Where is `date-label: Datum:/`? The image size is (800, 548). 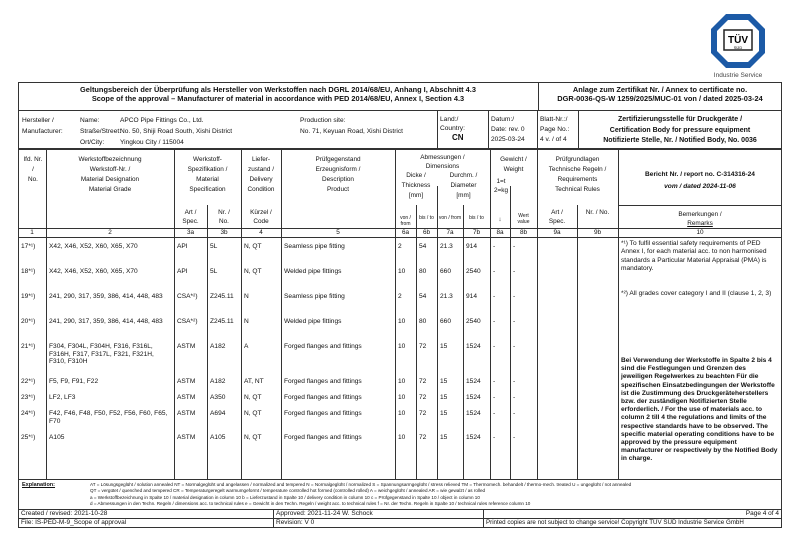 date-label: Datum:/ is located at coordinates (503, 119).